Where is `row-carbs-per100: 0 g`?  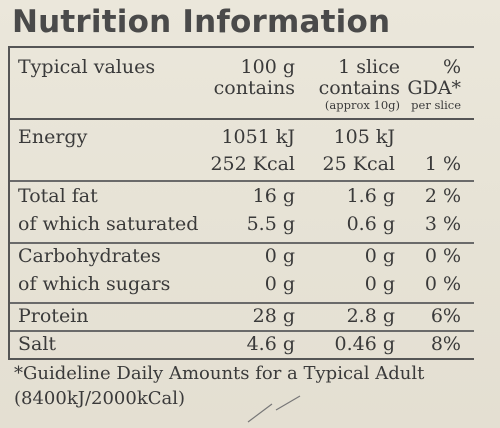 row-carbs-per100: 0 g is located at coordinates (279, 256).